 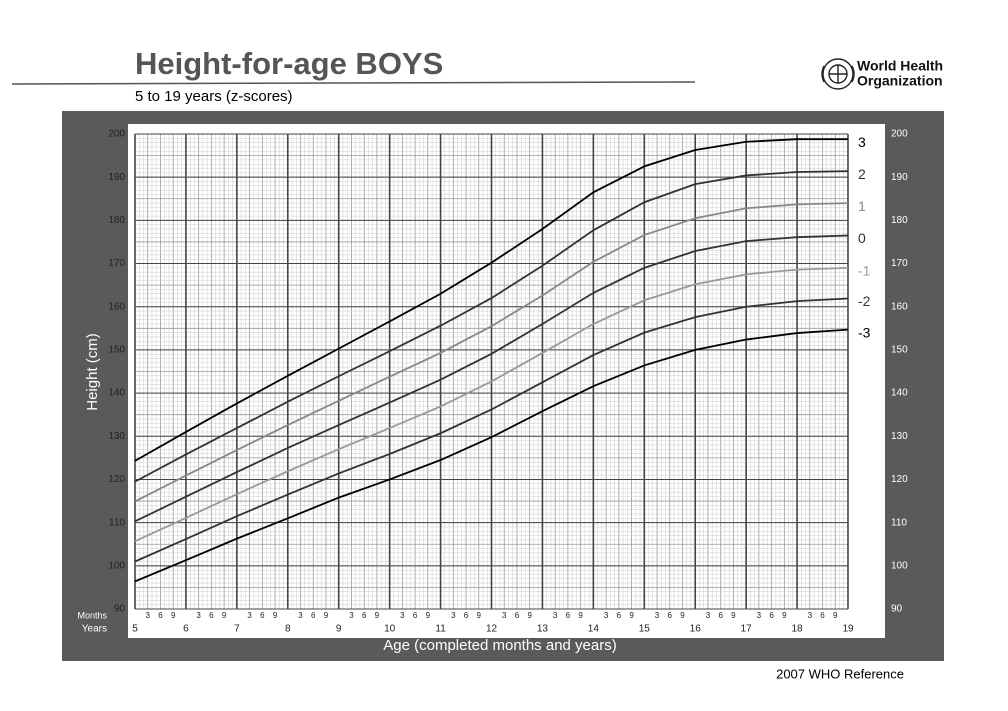 I want to click on x-axis-label: Age (completed months and years), so click(x=499, y=645).